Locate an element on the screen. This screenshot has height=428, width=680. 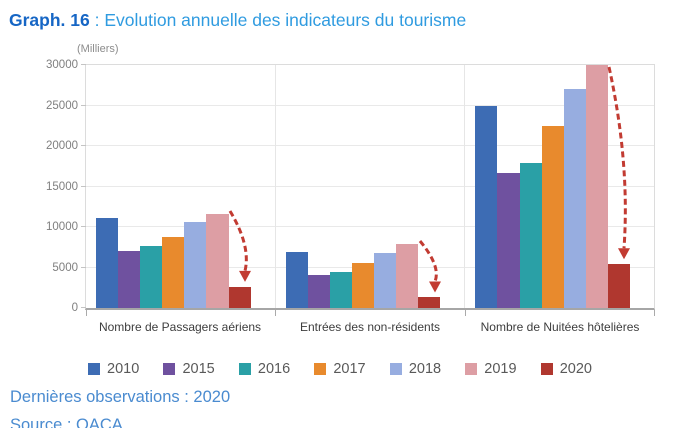
y-axis-tick-label: 15000 is located at coordinates (62, 186).